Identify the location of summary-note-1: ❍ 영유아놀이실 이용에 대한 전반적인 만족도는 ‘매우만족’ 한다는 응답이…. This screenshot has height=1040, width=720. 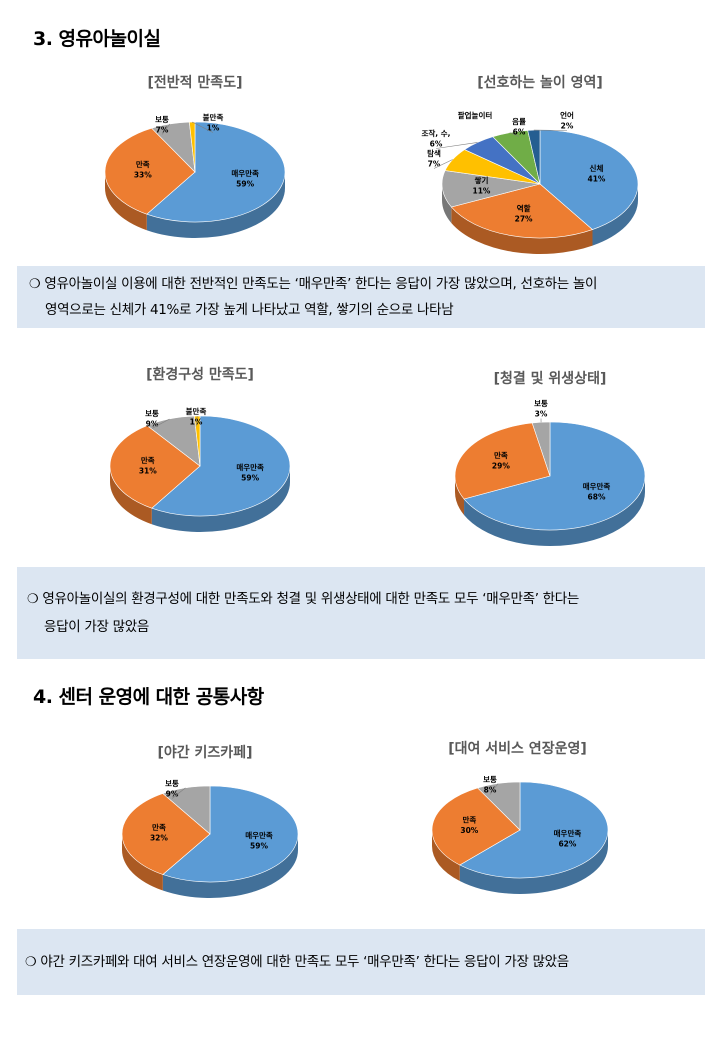
(361, 297).